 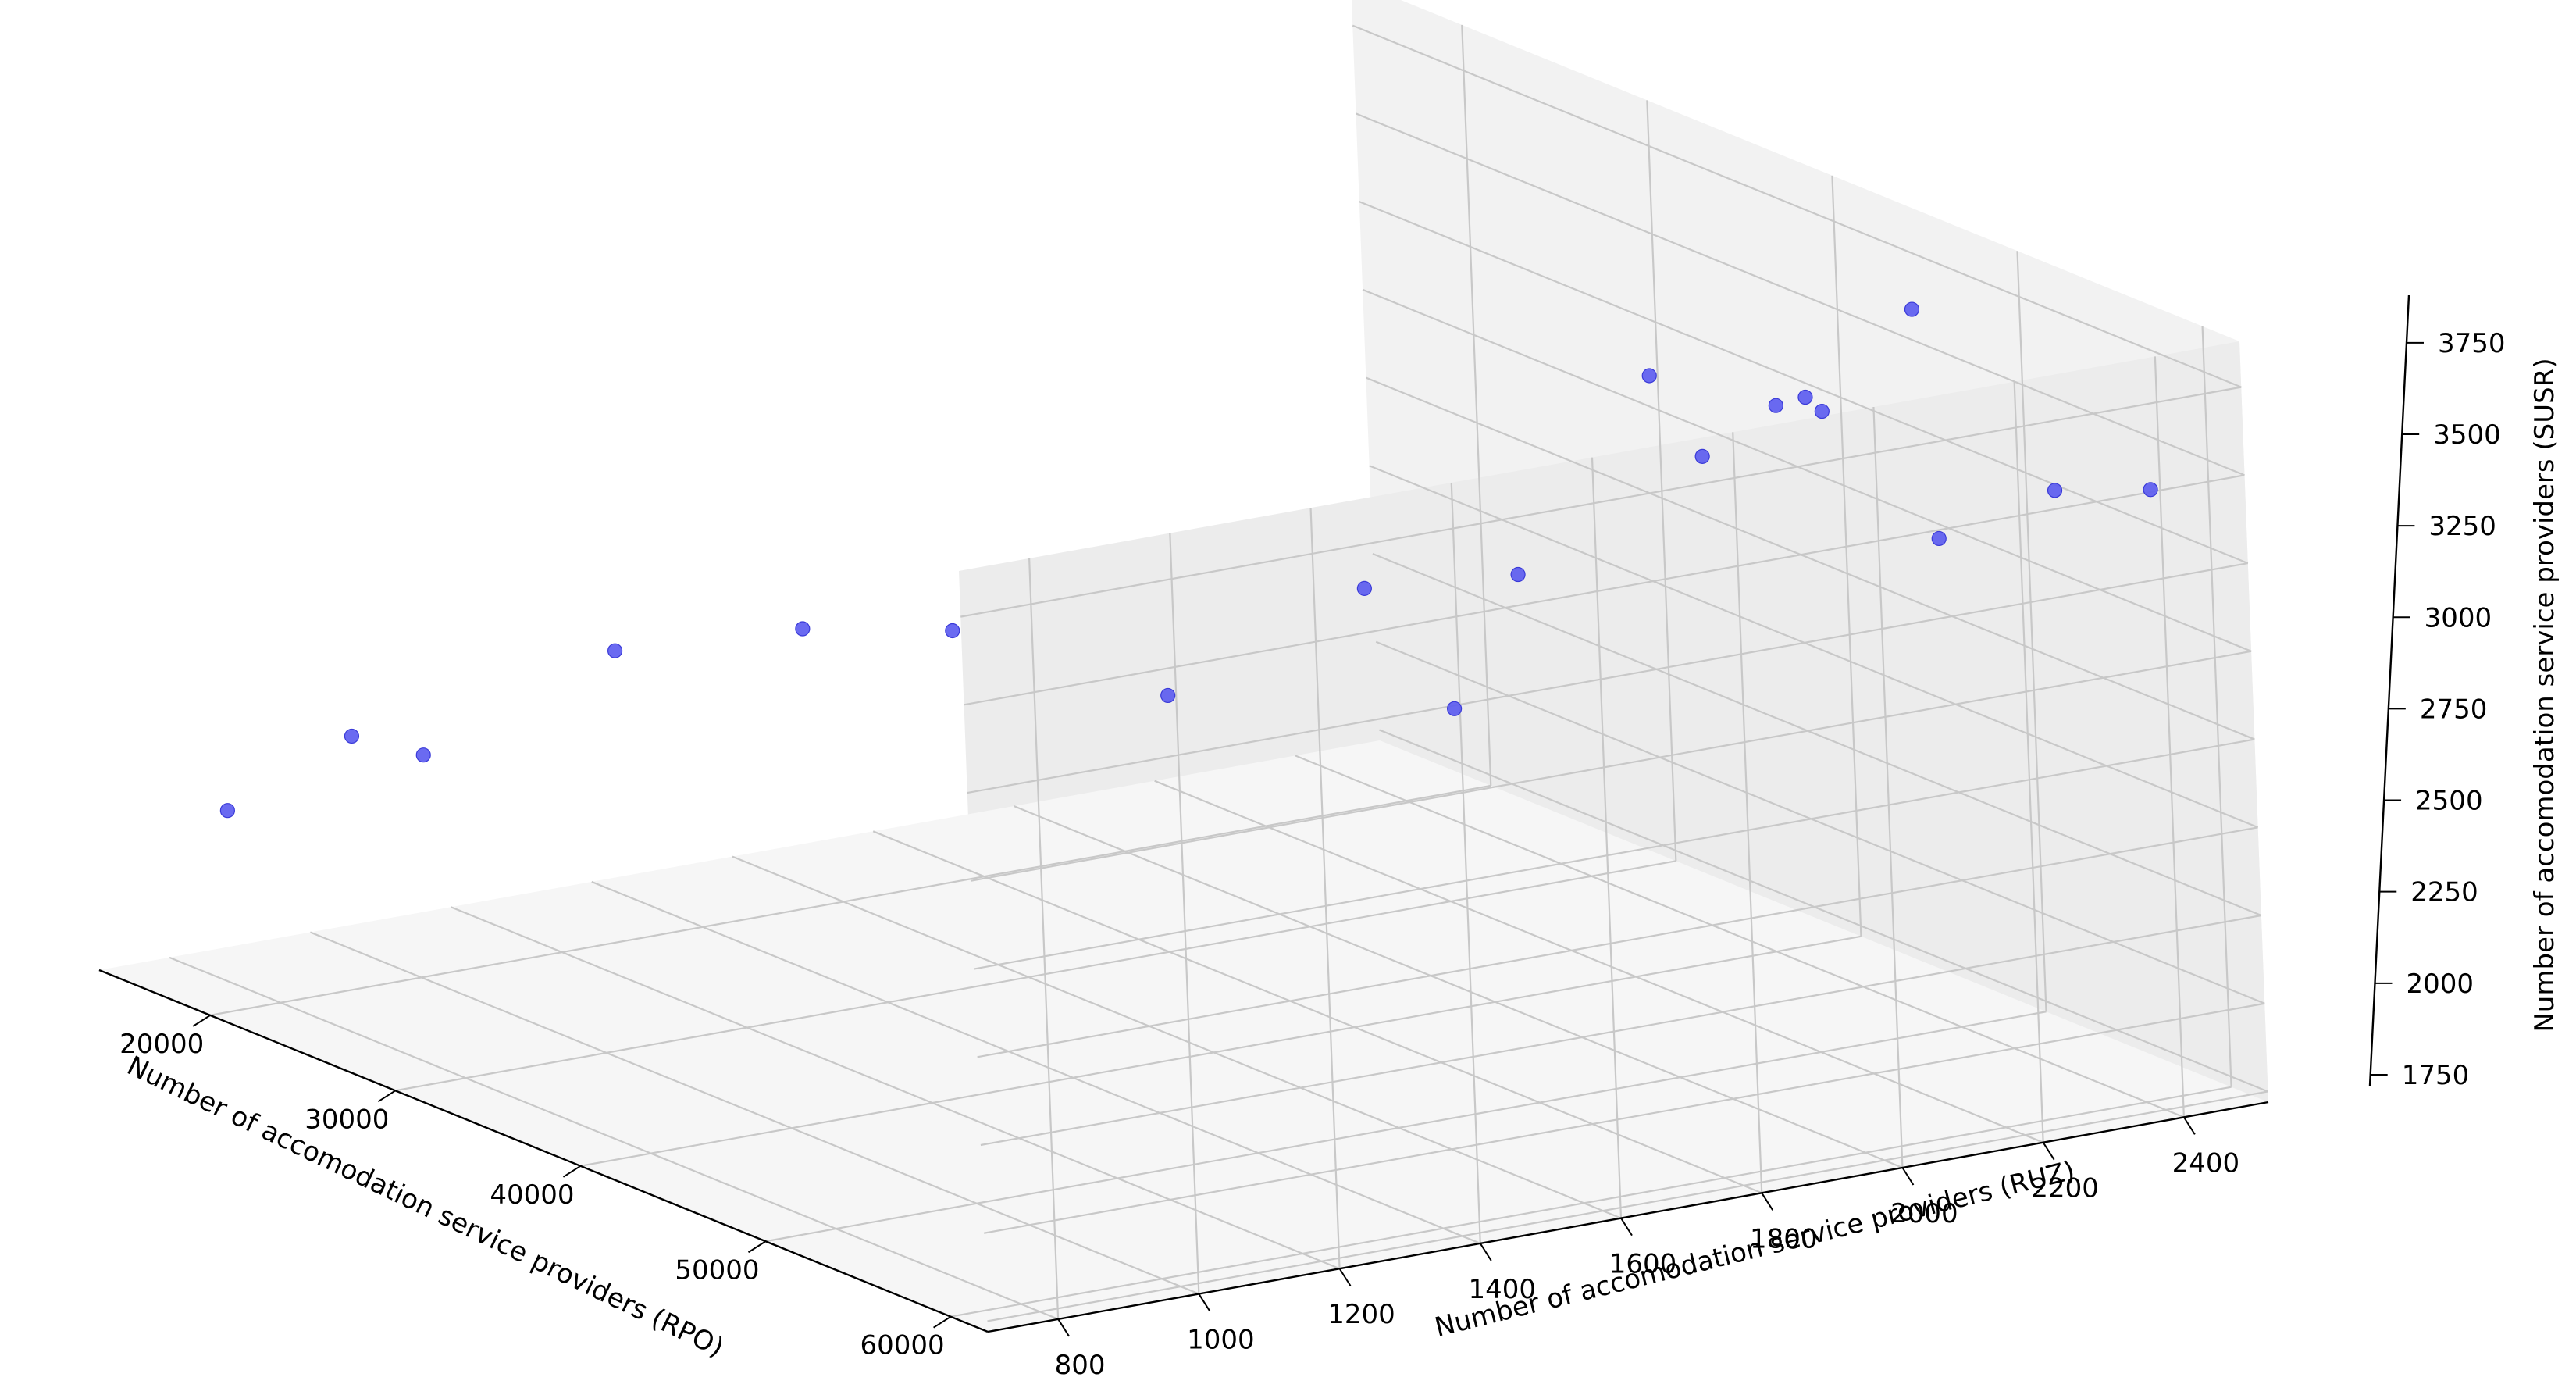 What do you see at coordinates (902, 1345) in the screenshot?
I see `x-tick-label: 60000` at bounding box center [902, 1345].